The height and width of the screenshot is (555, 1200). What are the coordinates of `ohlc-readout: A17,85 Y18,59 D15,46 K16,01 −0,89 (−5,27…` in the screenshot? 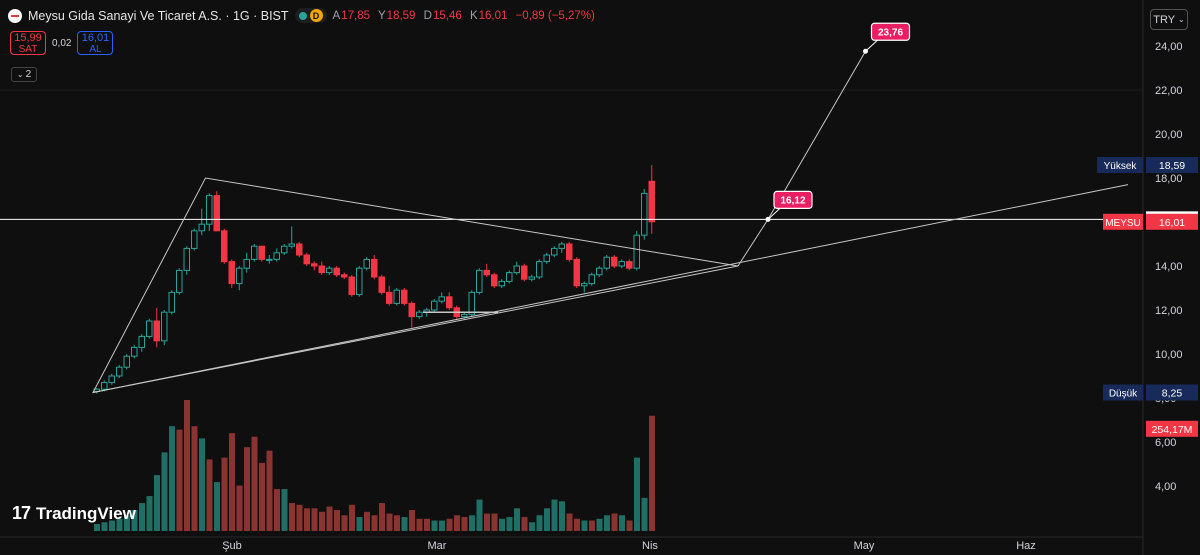 It's located at (466, 16).